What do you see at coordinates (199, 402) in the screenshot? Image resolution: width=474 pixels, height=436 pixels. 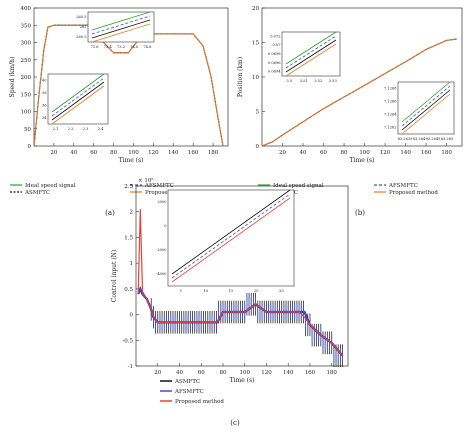 I see `legend-label: Proposed method` at bounding box center [199, 402].